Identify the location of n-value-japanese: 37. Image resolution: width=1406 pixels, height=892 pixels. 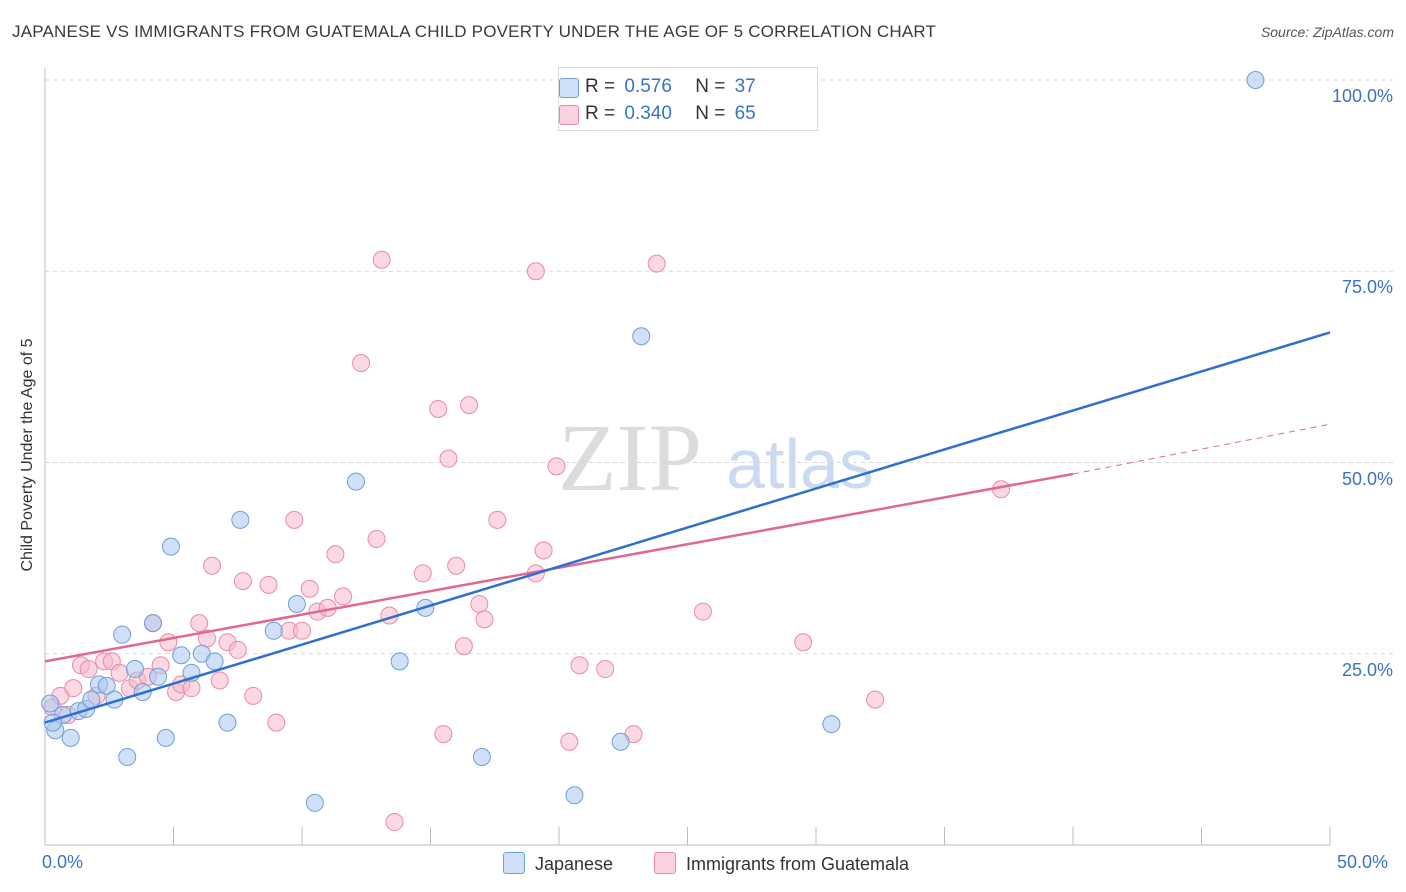
(745, 86).